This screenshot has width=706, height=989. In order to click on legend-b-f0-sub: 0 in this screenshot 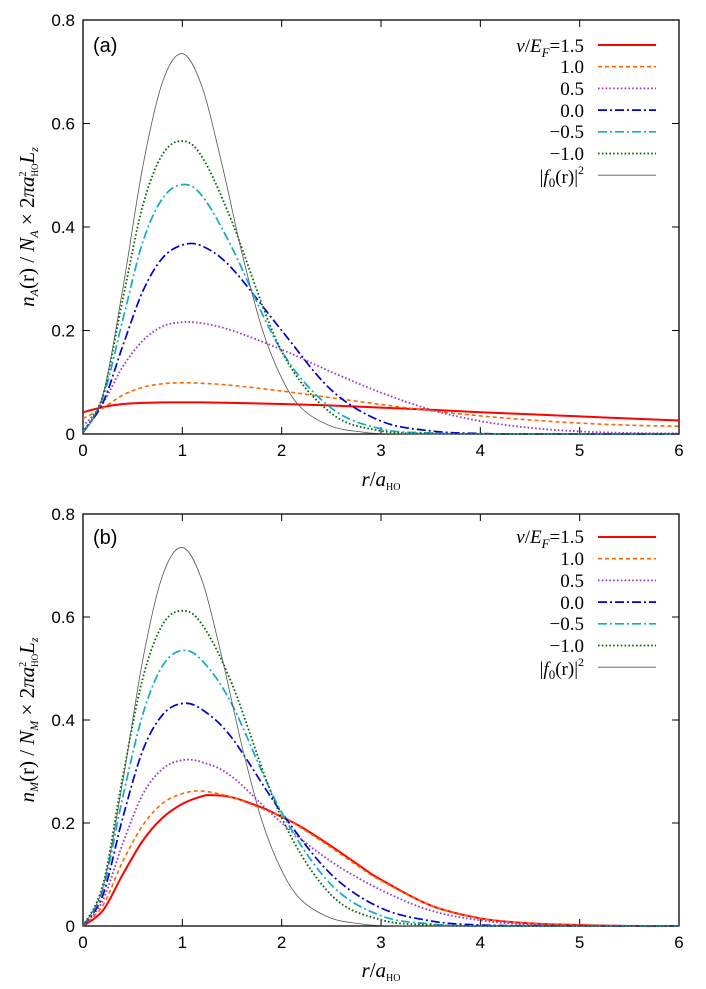, I will do `click(552, 674)`.